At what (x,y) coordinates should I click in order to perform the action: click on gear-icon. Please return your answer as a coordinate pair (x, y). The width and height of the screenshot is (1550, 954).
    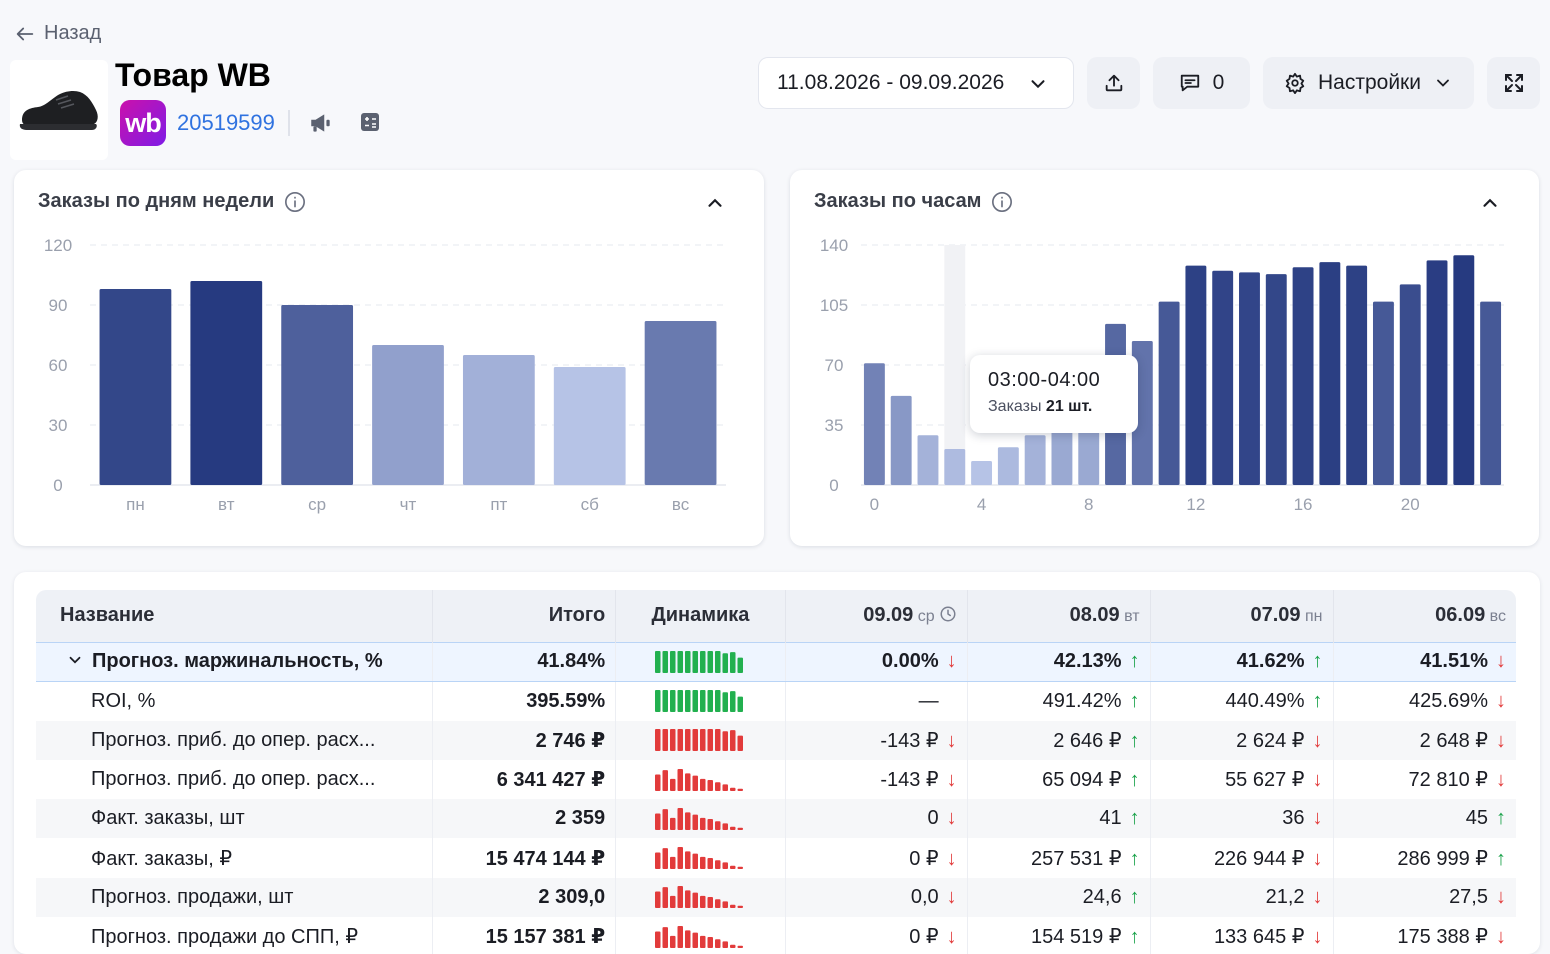
    Looking at the image, I should click on (1295, 83).